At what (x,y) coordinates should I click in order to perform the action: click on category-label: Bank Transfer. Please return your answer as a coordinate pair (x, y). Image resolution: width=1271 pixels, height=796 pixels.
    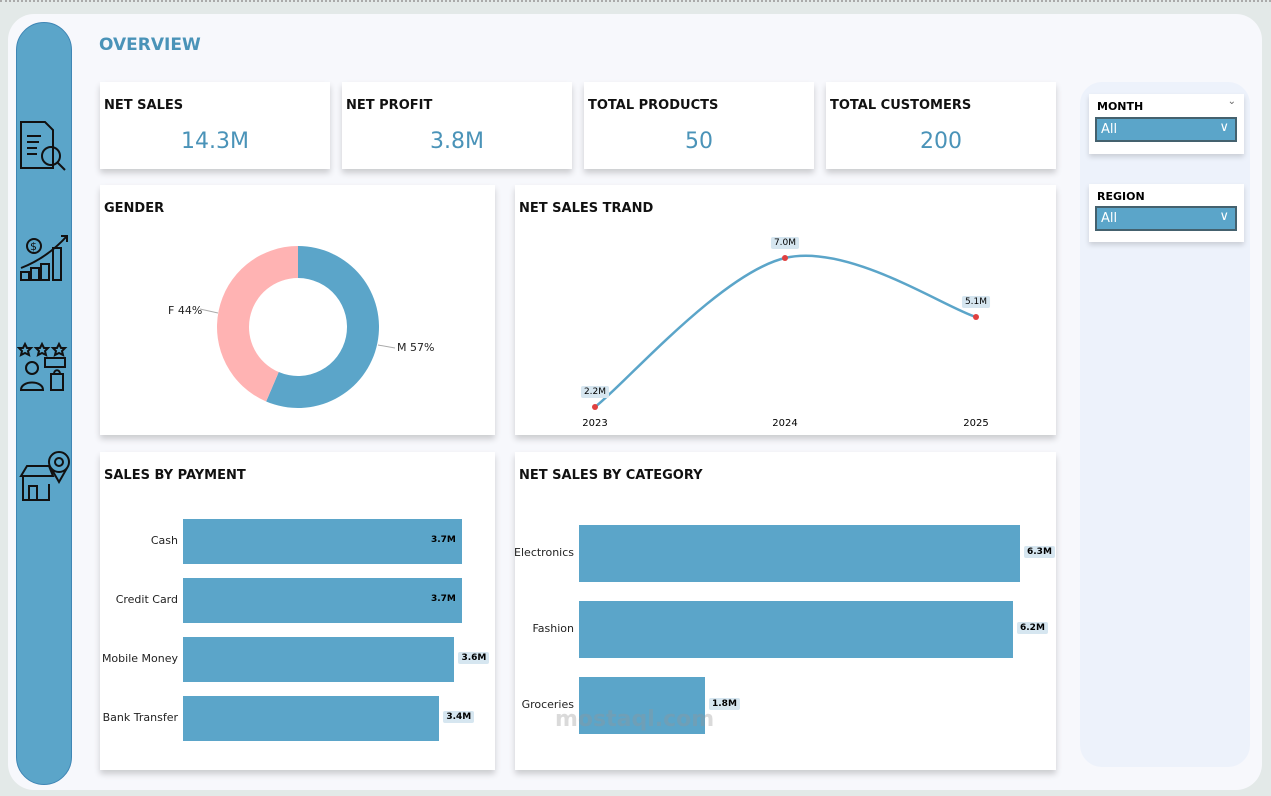
    Looking at the image, I should click on (140, 717).